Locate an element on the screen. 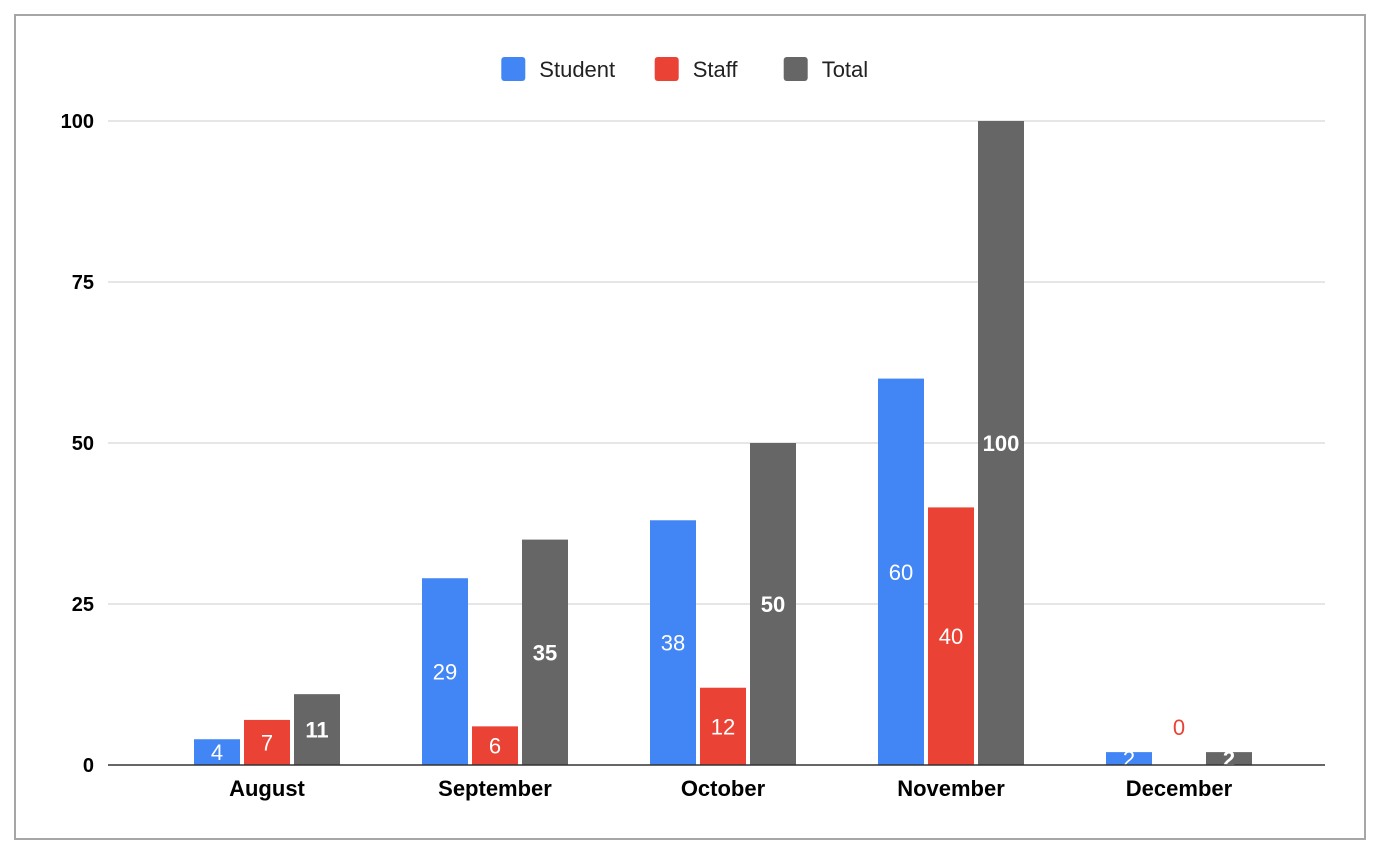  data-label-student-august: 4 is located at coordinates (217, 752).